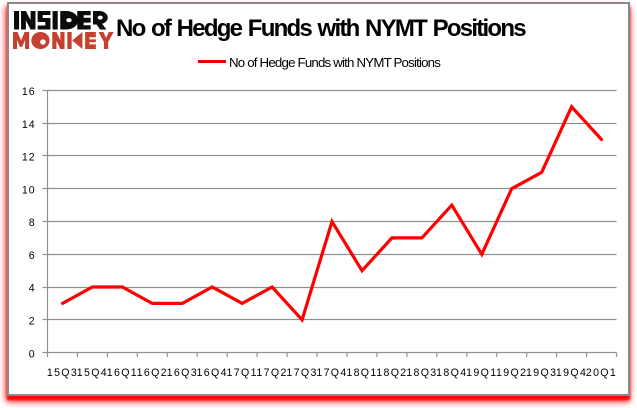  Describe the element at coordinates (182, 373) in the screenshot. I see `svg-text: 16Q3` at that location.